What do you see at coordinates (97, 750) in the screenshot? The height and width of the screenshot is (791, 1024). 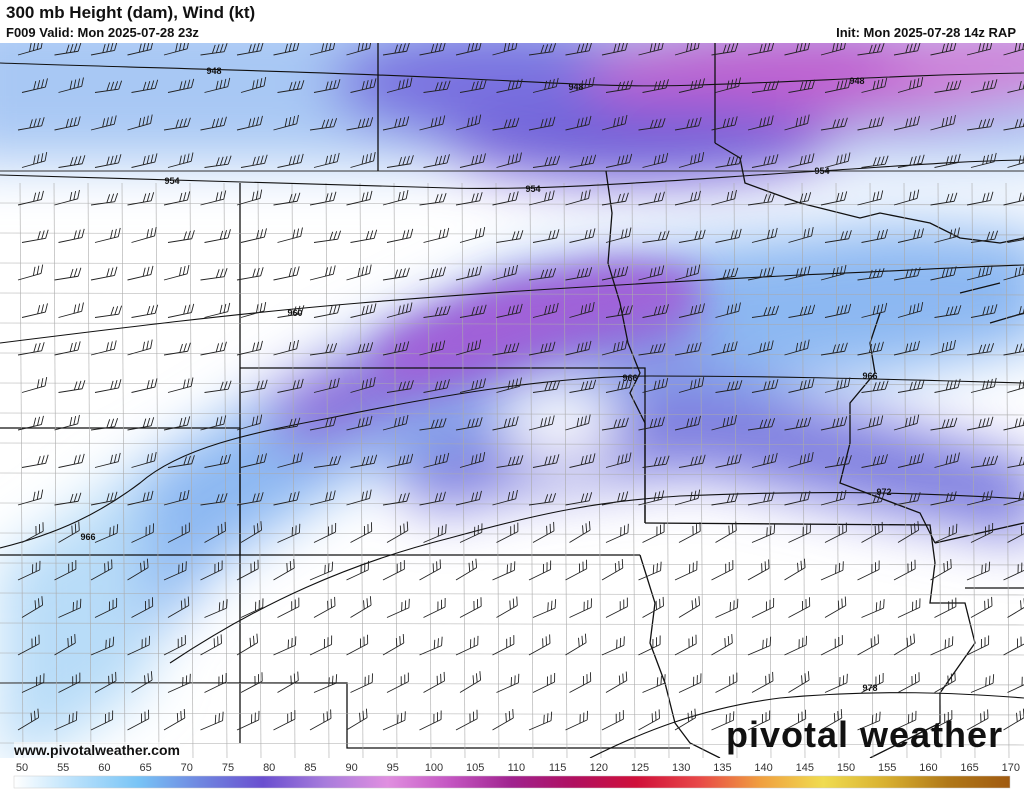 I see `website-link: www.pivotalweather.com` at bounding box center [97, 750].